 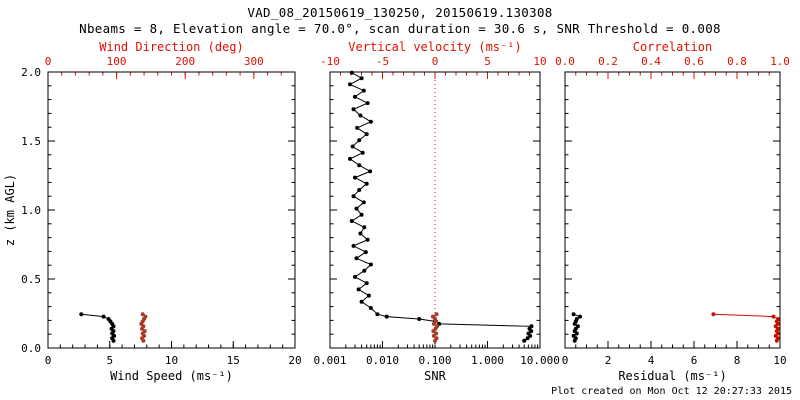 What do you see at coordinates (435, 327) in the screenshot?
I see `series-vertical-velocity` at bounding box center [435, 327].